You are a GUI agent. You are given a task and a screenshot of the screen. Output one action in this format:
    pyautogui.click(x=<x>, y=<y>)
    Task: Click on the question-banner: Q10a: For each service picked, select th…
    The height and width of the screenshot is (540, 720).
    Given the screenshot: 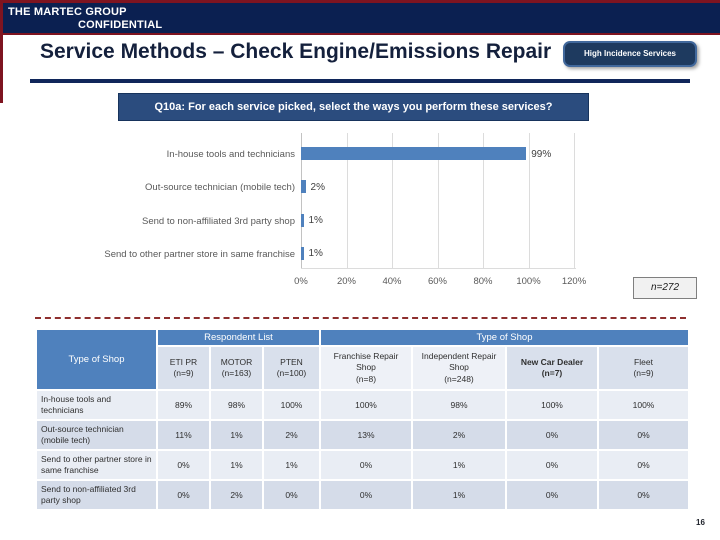 What is the action you would take?
    pyautogui.click(x=353, y=107)
    